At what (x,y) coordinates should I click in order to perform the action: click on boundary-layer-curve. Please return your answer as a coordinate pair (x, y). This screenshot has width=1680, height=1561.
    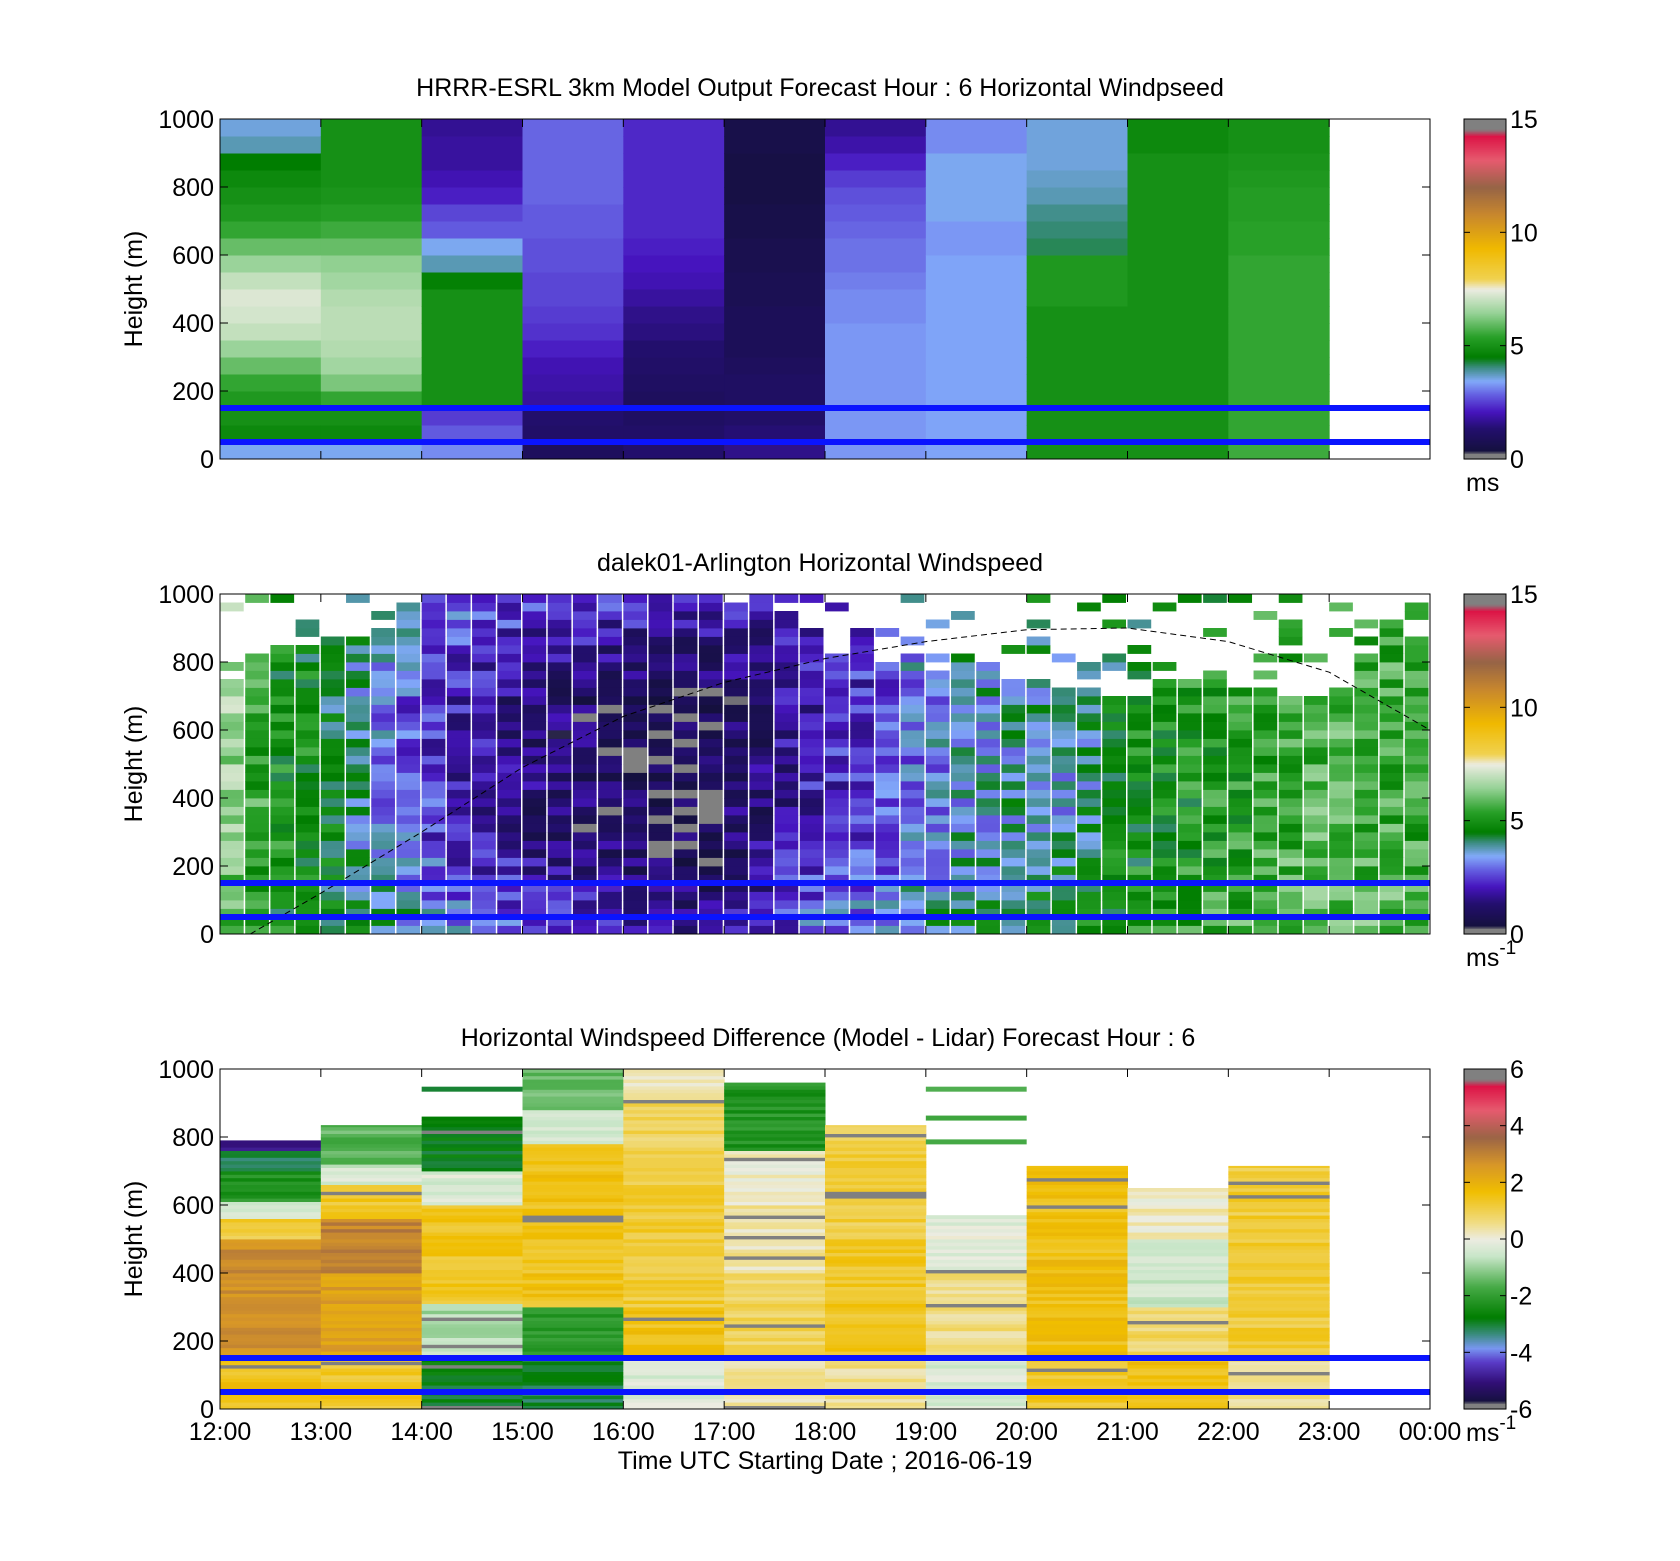
    Looking at the image, I should click on (840, 781).